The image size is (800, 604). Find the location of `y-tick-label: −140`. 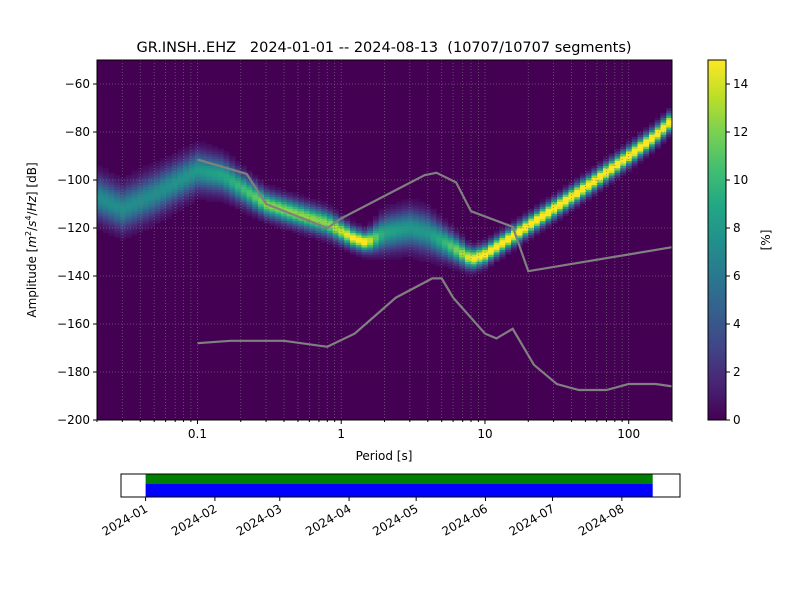

y-tick-label: −140 is located at coordinates (73, 276).